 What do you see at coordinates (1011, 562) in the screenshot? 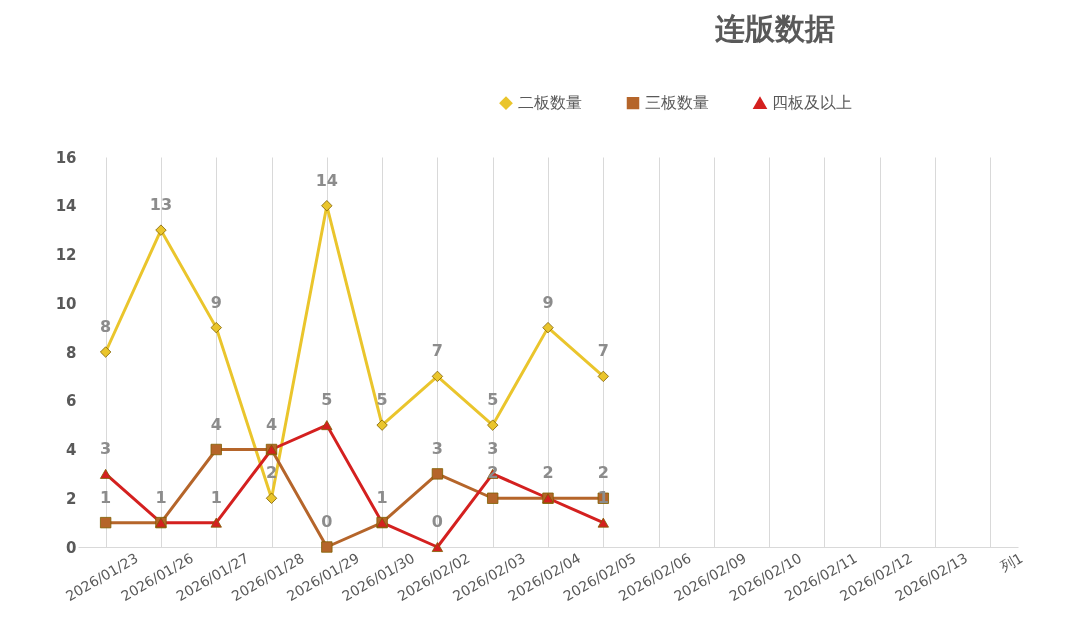
I see `x-tick-label: 列1` at bounding box center [1011, 562].